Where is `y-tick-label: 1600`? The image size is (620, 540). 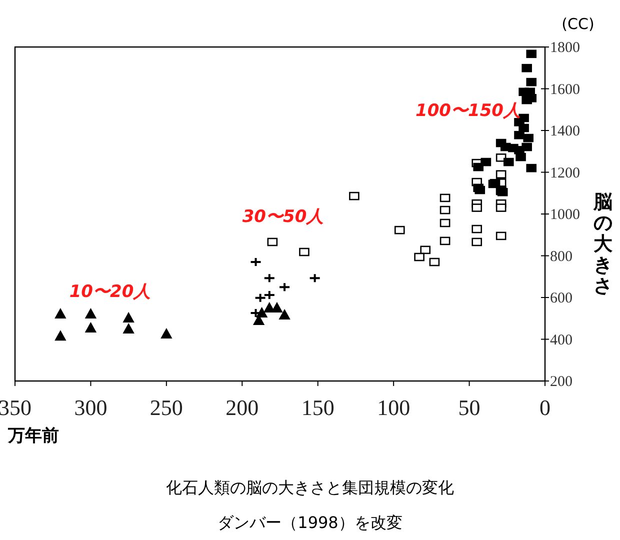
y-tick-label: 1600 is located at coordinates (565, 90).